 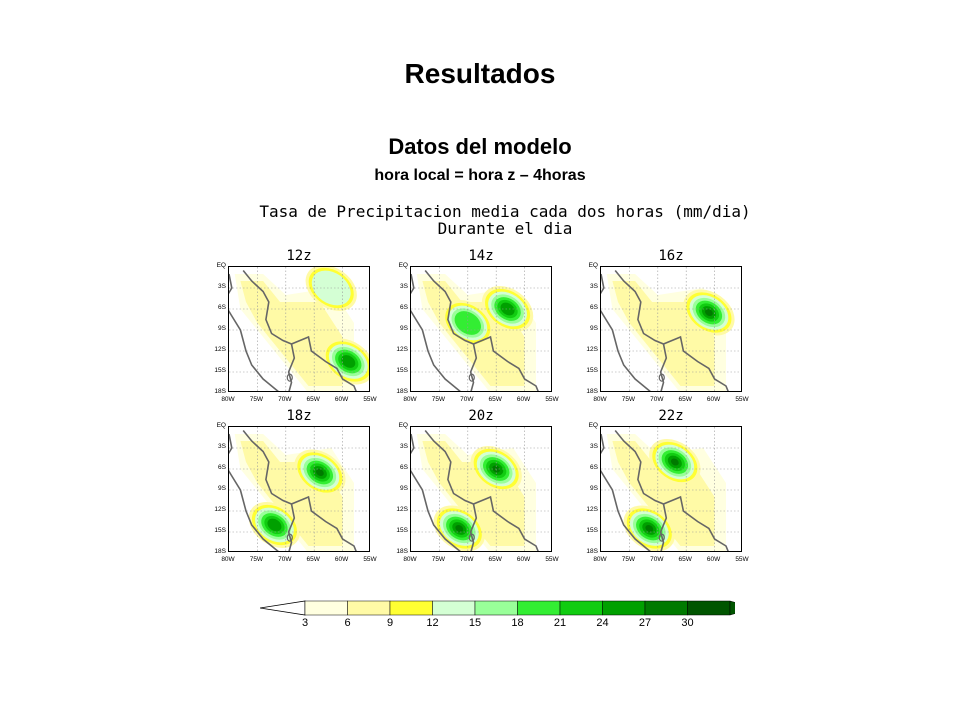 What do you see at coordinates (305, 623) in the screenshot?
I see `colorbar-label: 3` at bounding box center [305, 623].